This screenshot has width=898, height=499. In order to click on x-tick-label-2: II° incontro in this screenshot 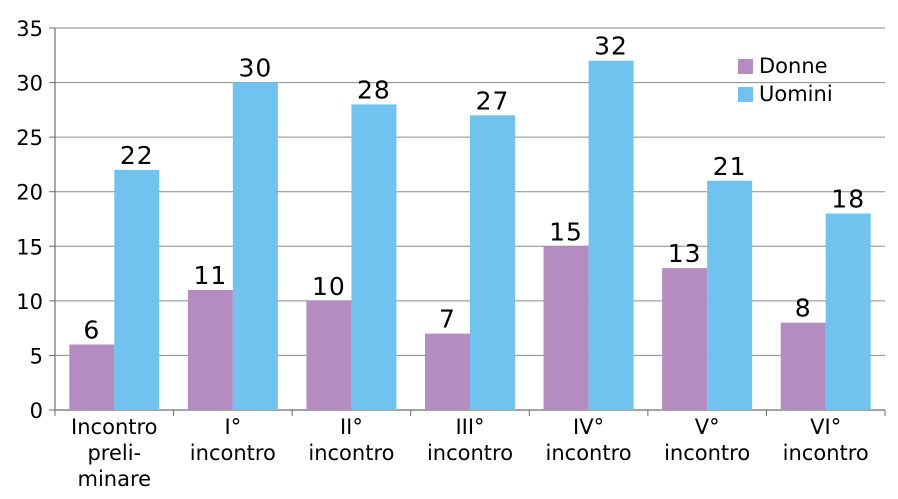, I will do `click(351, 440)`.